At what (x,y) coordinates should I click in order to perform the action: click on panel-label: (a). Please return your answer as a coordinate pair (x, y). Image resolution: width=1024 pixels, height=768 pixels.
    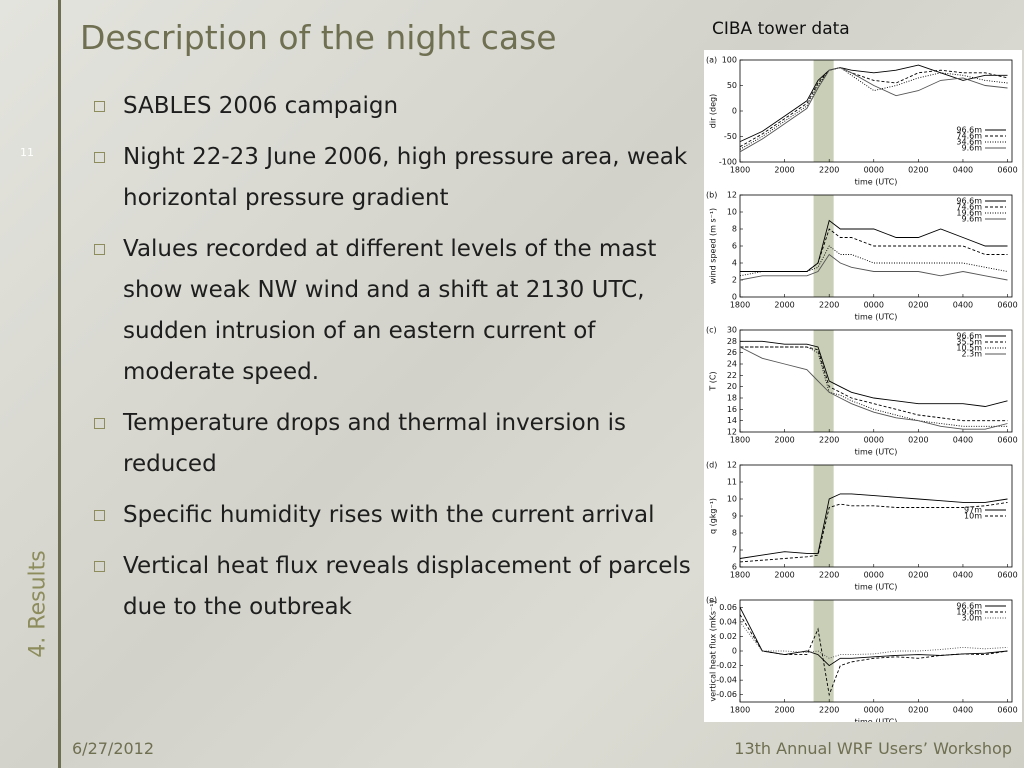
    Looking at the image, I should click on (711, 60).